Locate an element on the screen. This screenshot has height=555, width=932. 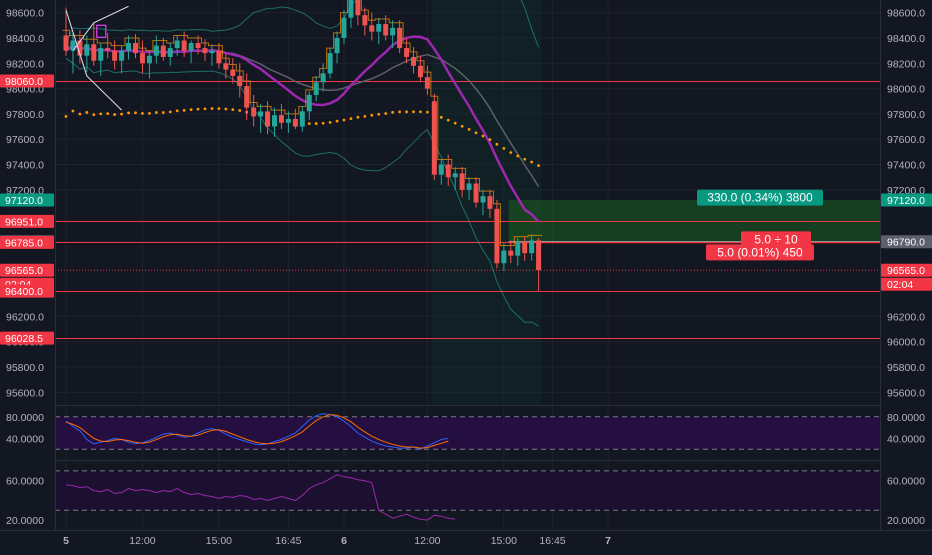
right-price-tick: 98200.0 is located at coordinates (906, 64).